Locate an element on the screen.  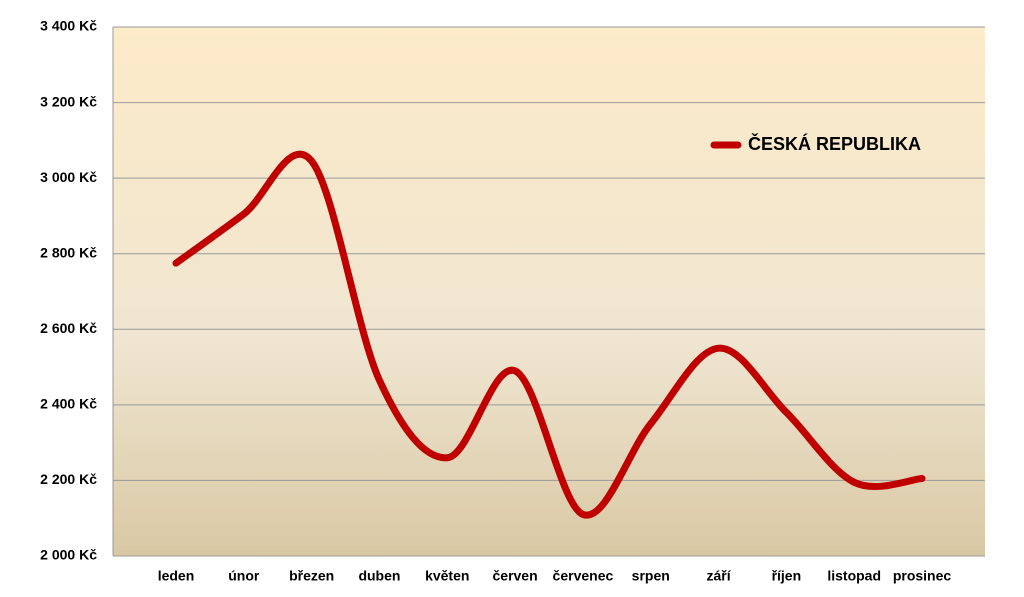
y-tick-label: 2 400 Kč is located at coordinates (68, 404).